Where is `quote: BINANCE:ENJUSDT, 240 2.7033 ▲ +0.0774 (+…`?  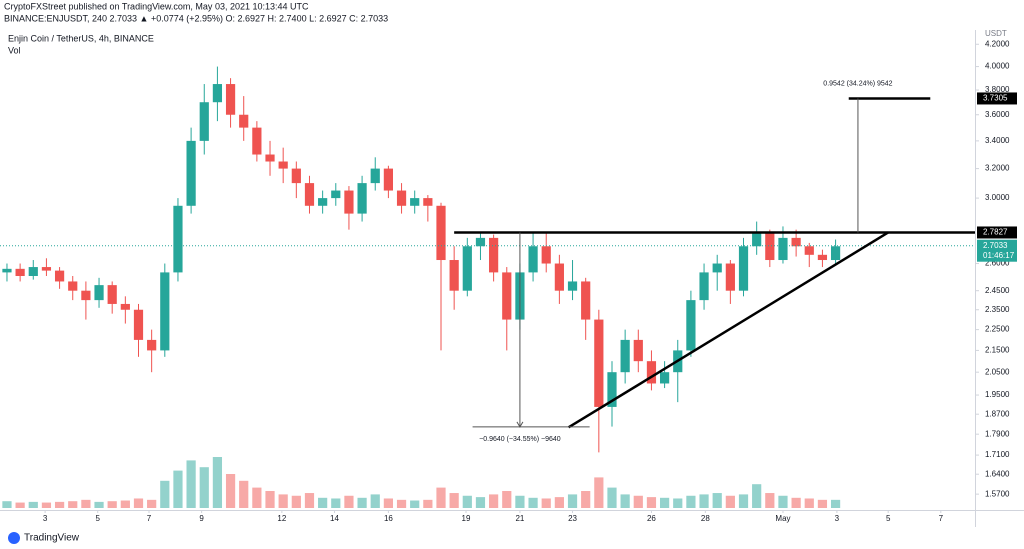
quote: BINANCE:ENJUSDT, 240 2.7033 ▲ +0.0774 (+… is located at coordinates (196, 18).